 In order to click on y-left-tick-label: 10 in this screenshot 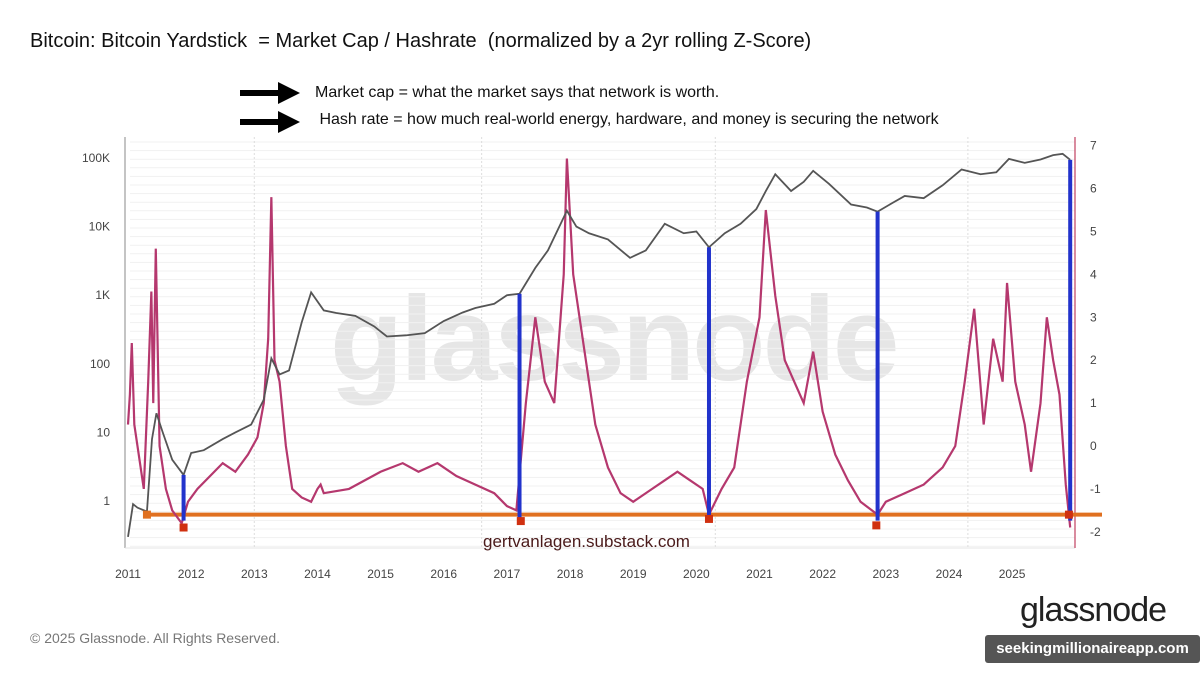, I will do `click(104, 432)`.